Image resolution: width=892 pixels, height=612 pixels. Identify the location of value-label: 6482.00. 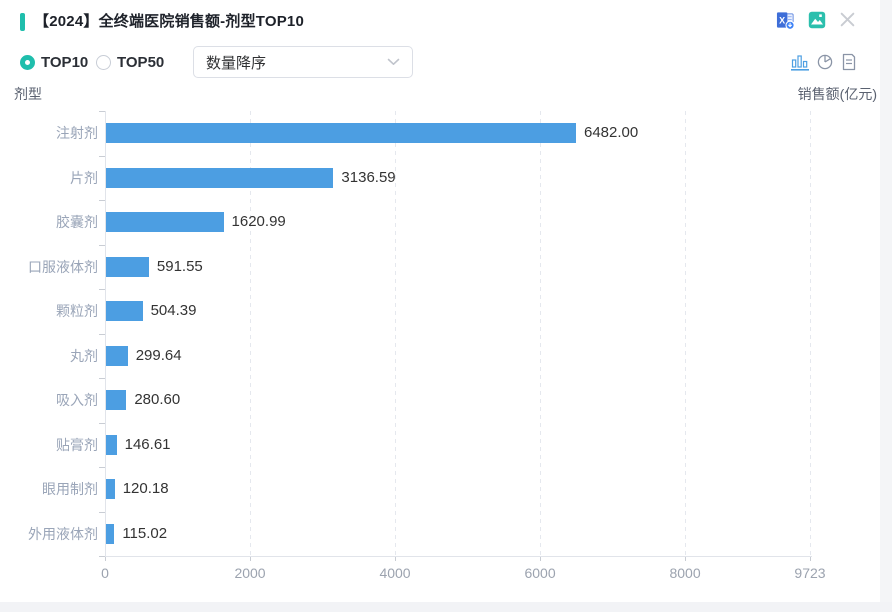
(611, 133).